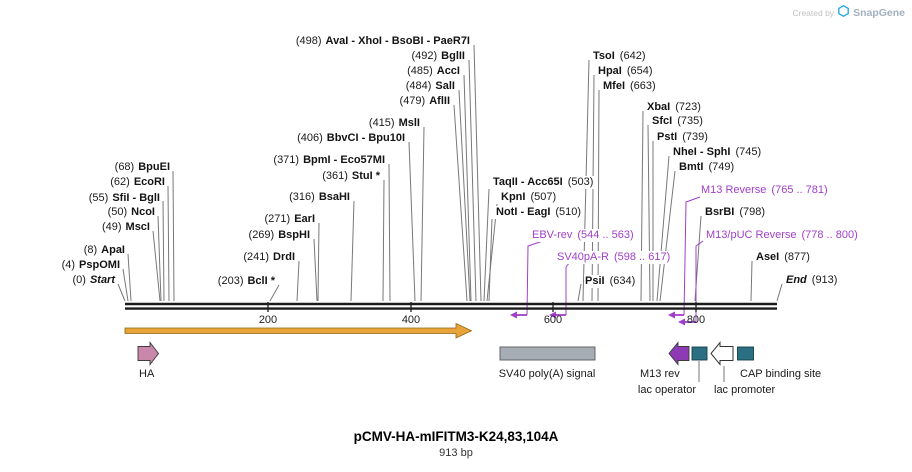  Describe the element at coordinates (148, 353) in the screenshot. I see `ha-arrow` at that location.